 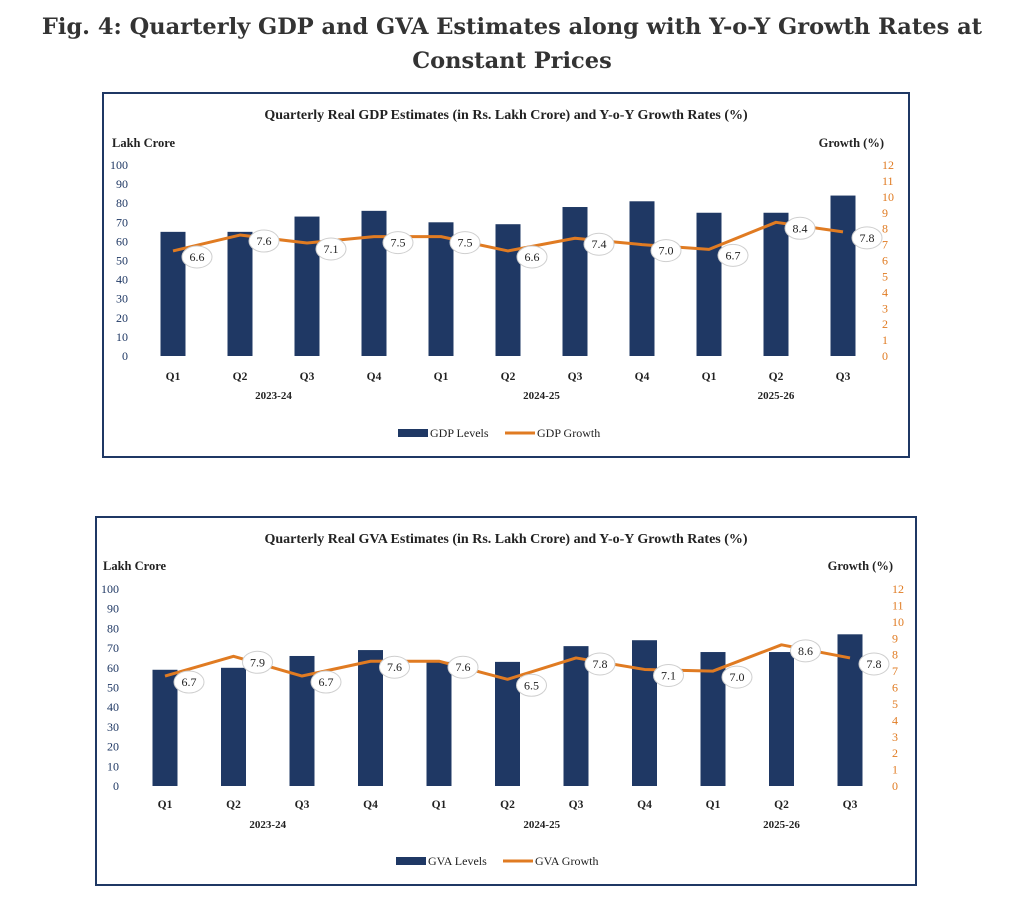 I want to click on gva-year-label: 2023-24, so click(x=267, y=825).